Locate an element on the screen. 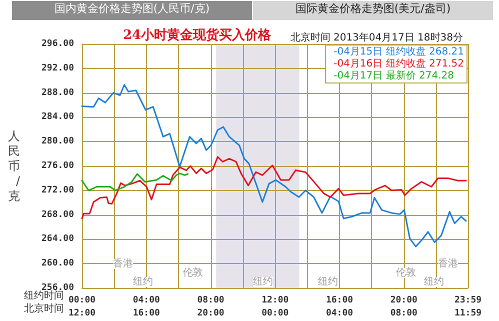 The height and width of the screenshot is (321, 499). x-tick-label: 23:59 is located at coordinates (468, 301).